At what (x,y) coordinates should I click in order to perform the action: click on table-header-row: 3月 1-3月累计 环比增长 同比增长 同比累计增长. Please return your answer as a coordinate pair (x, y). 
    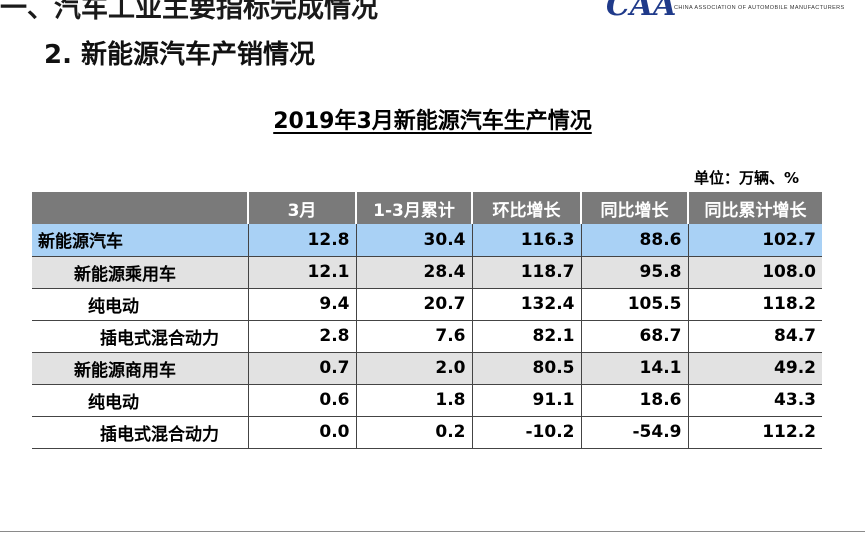
    Looking at the image, I should click on (427, 208).